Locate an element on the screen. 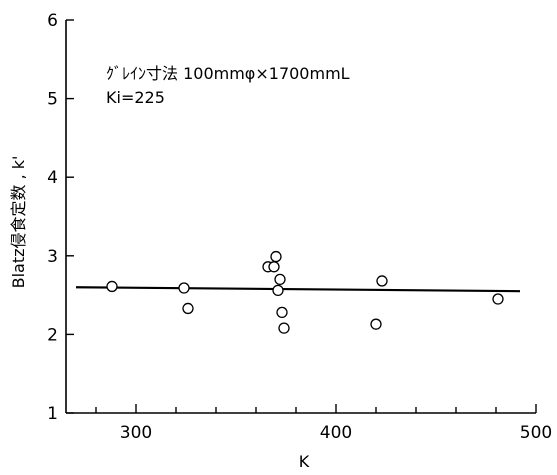 The height and width of the screenshot is (475, 557). data-points is located at coordinates (305, 292).